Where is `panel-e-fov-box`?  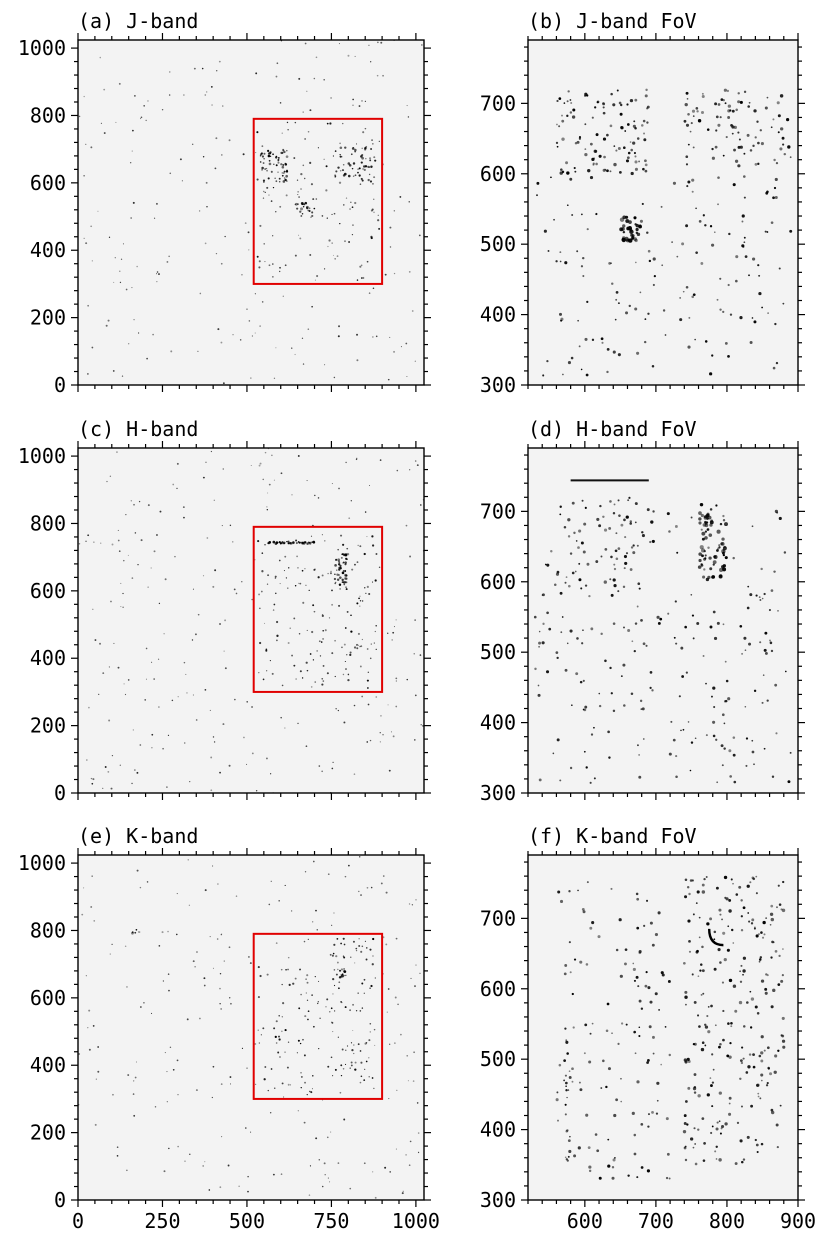
panel-e-fov-box is located at coordinates (318, 1016).